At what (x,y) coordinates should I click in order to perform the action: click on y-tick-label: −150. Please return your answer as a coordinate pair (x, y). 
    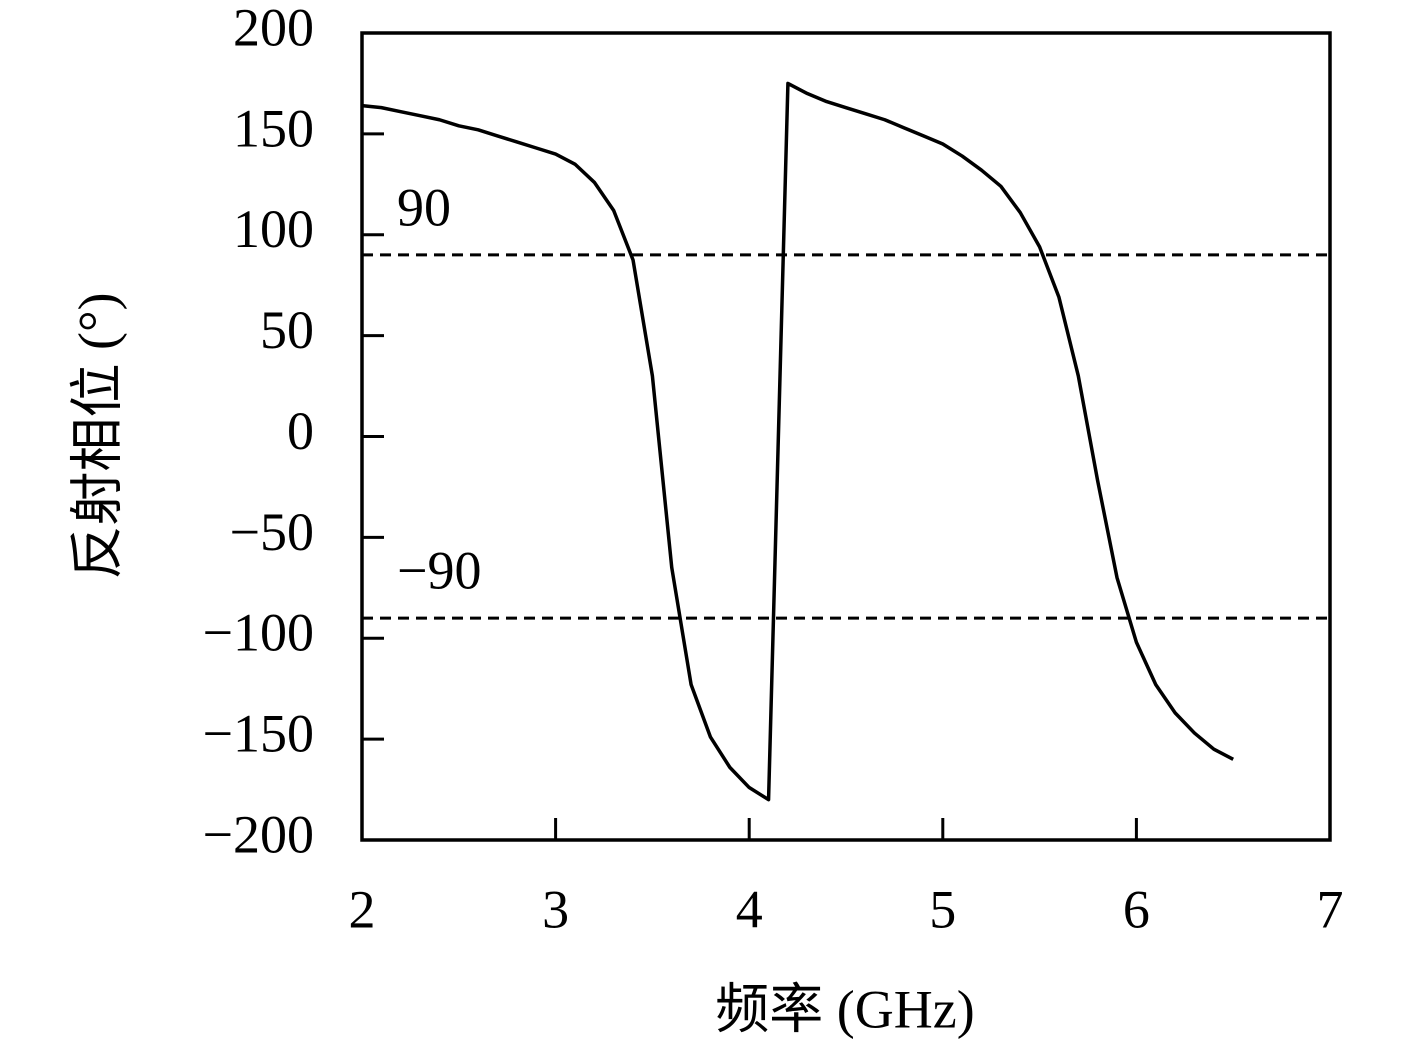
    Looking at the image, I should click on (258, 734).